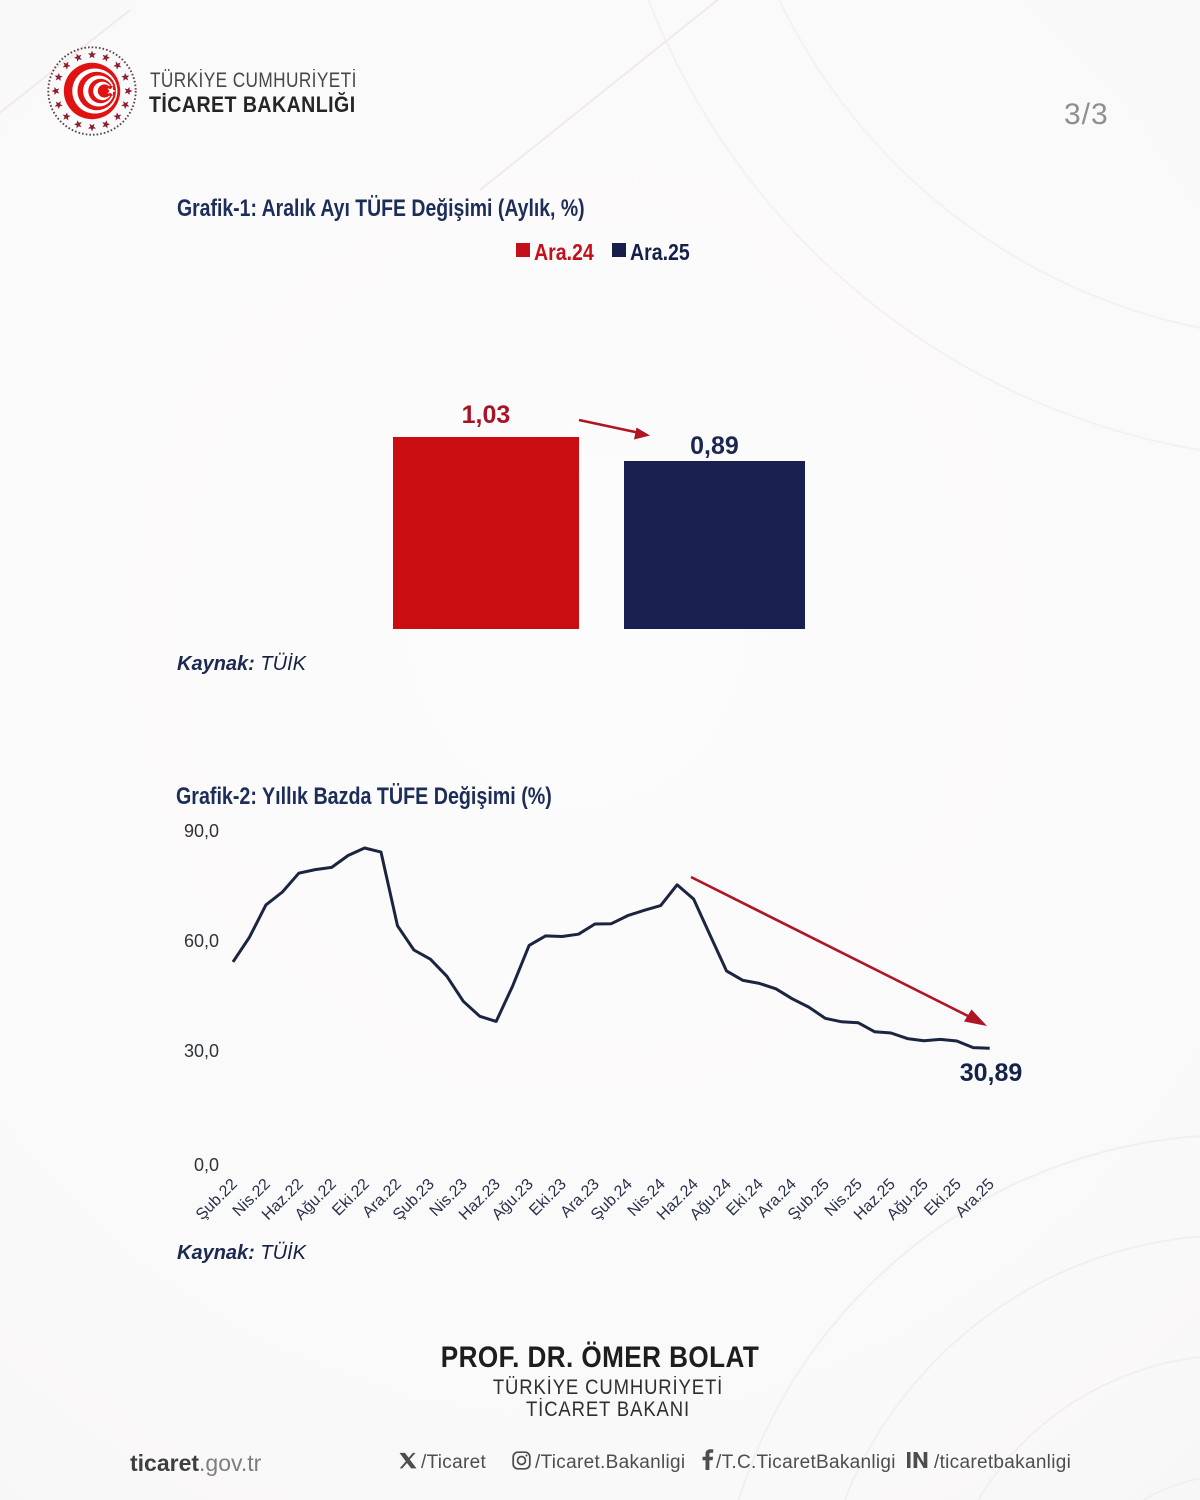  I want to click on svg-text: 0,0, so click(206, 1165).